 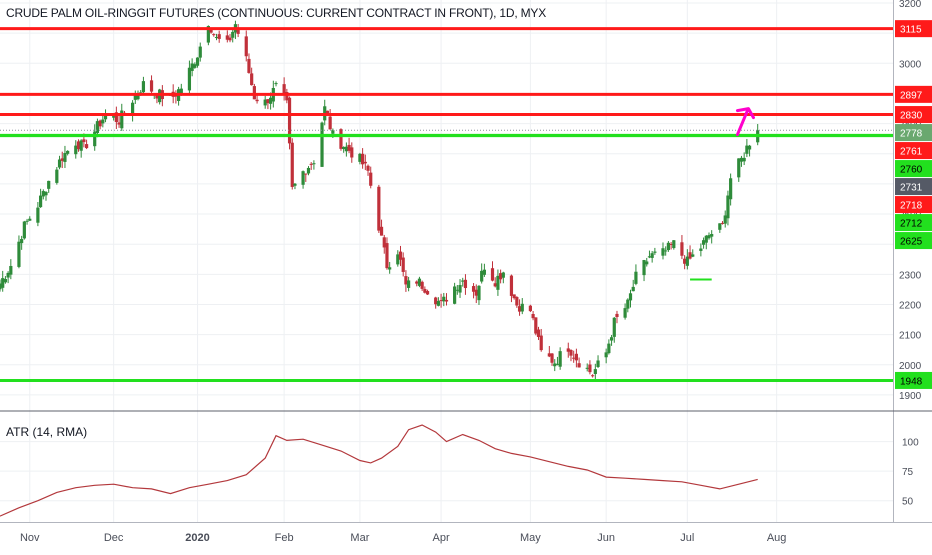 What do you see at coordinates (908, 502) in the screenshot?
I see `atr-tick-label: 50` at bounding box center [908, 502].